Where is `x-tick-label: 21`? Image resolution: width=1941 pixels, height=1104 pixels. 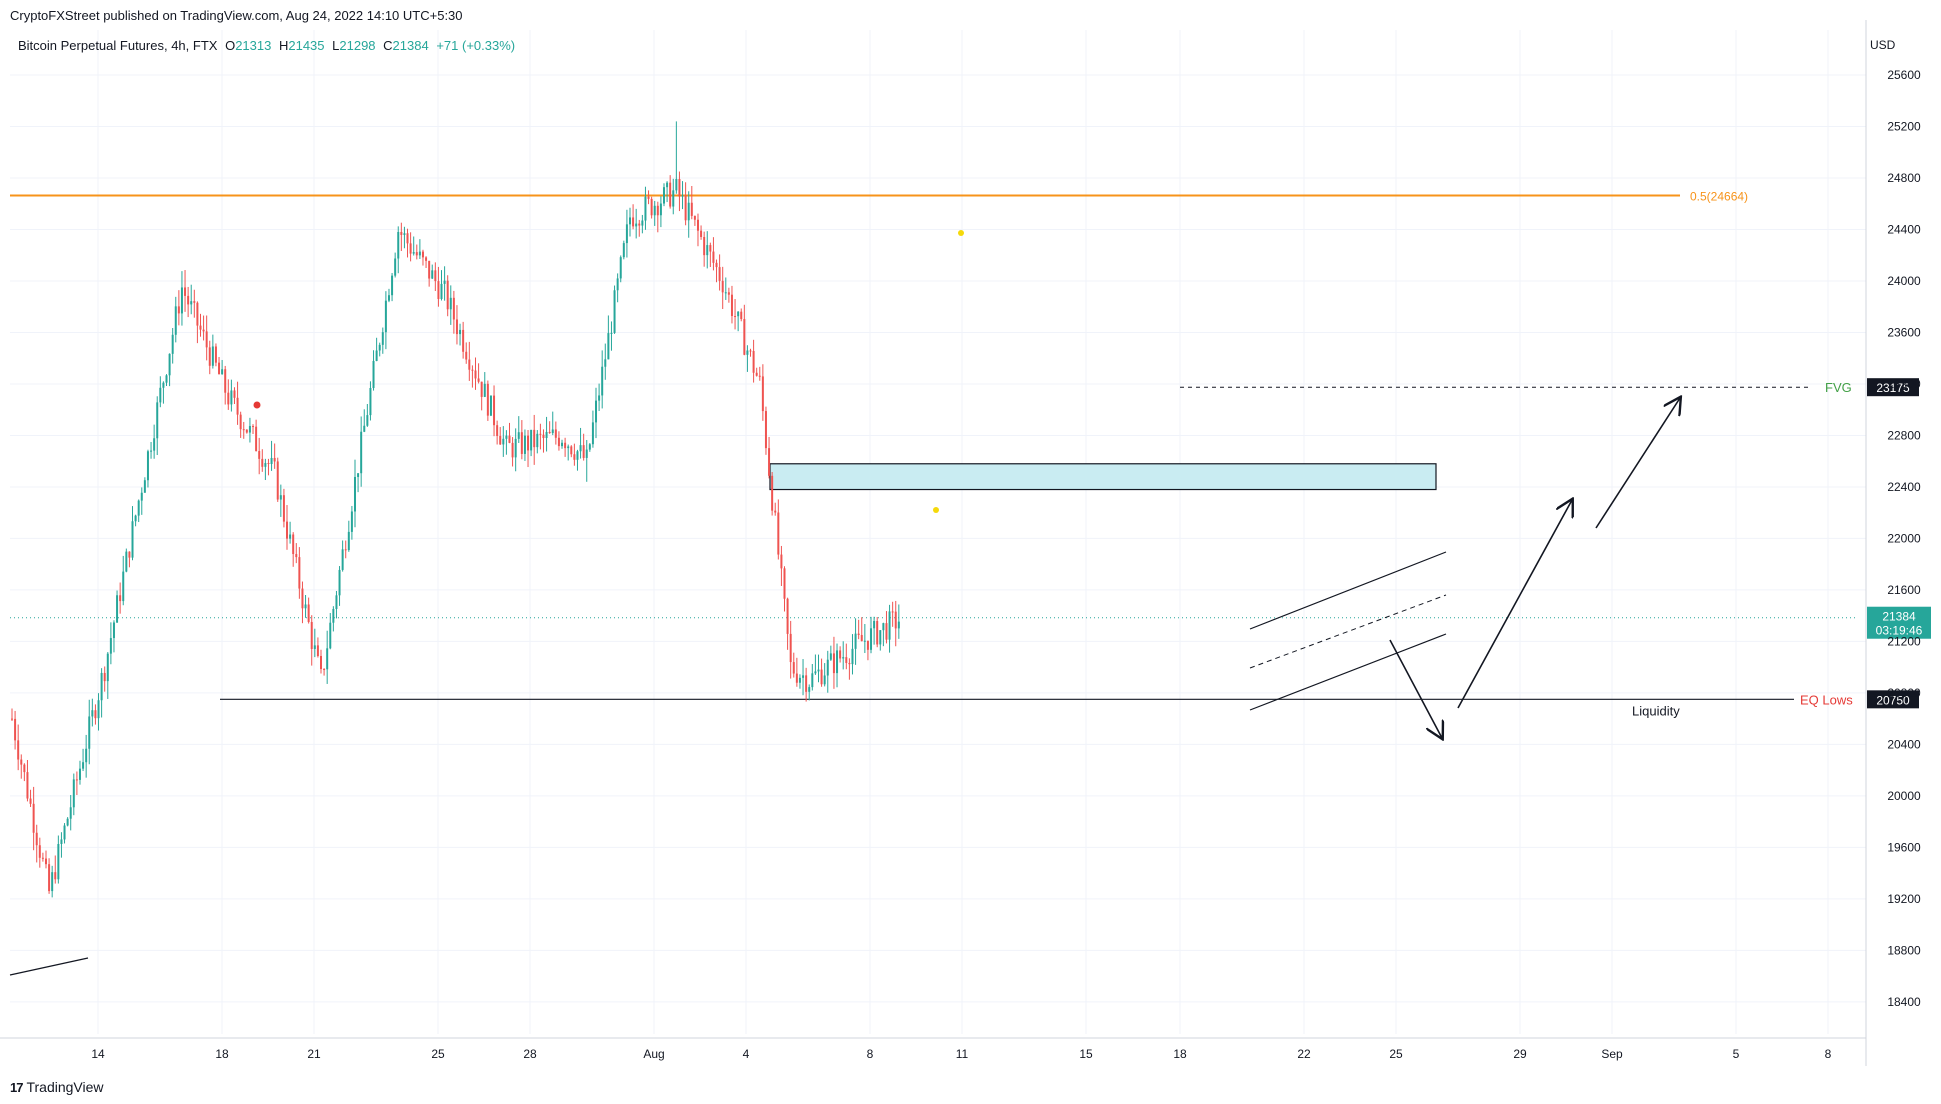
x-tick-label: 21 is located at coordinates (314, 1054).